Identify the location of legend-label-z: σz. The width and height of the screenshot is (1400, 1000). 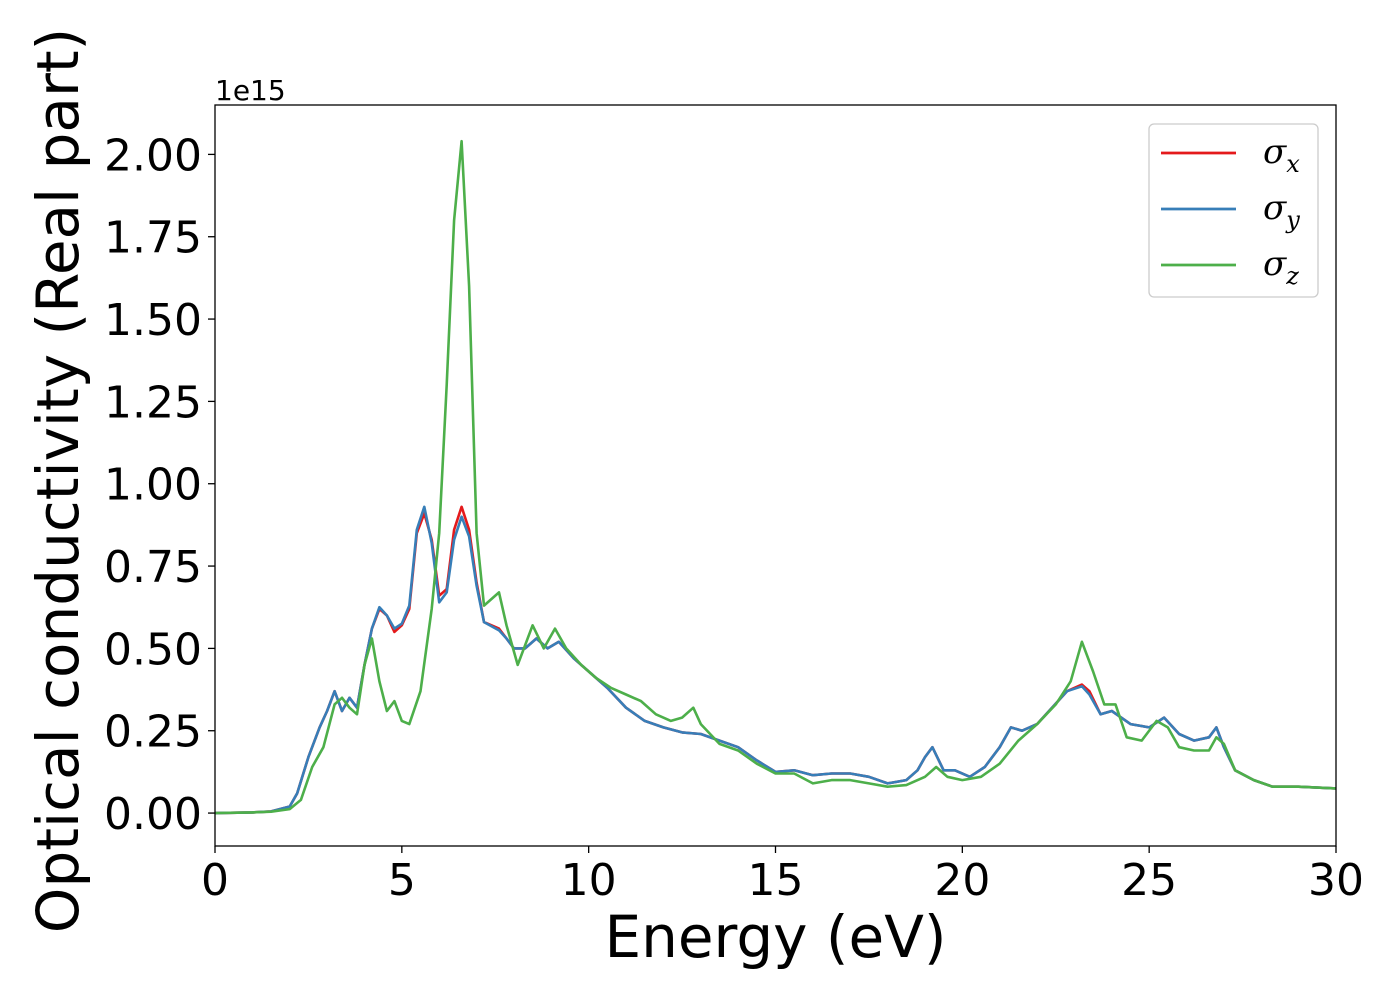
(1281, 267).